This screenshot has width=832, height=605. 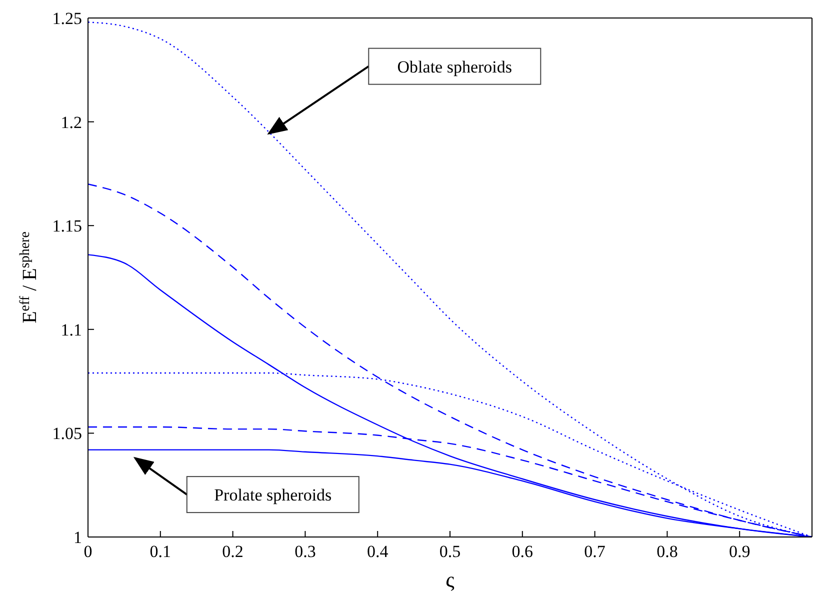 I want to click on y-tick-label: 1.1, so click(x=71, y=330).